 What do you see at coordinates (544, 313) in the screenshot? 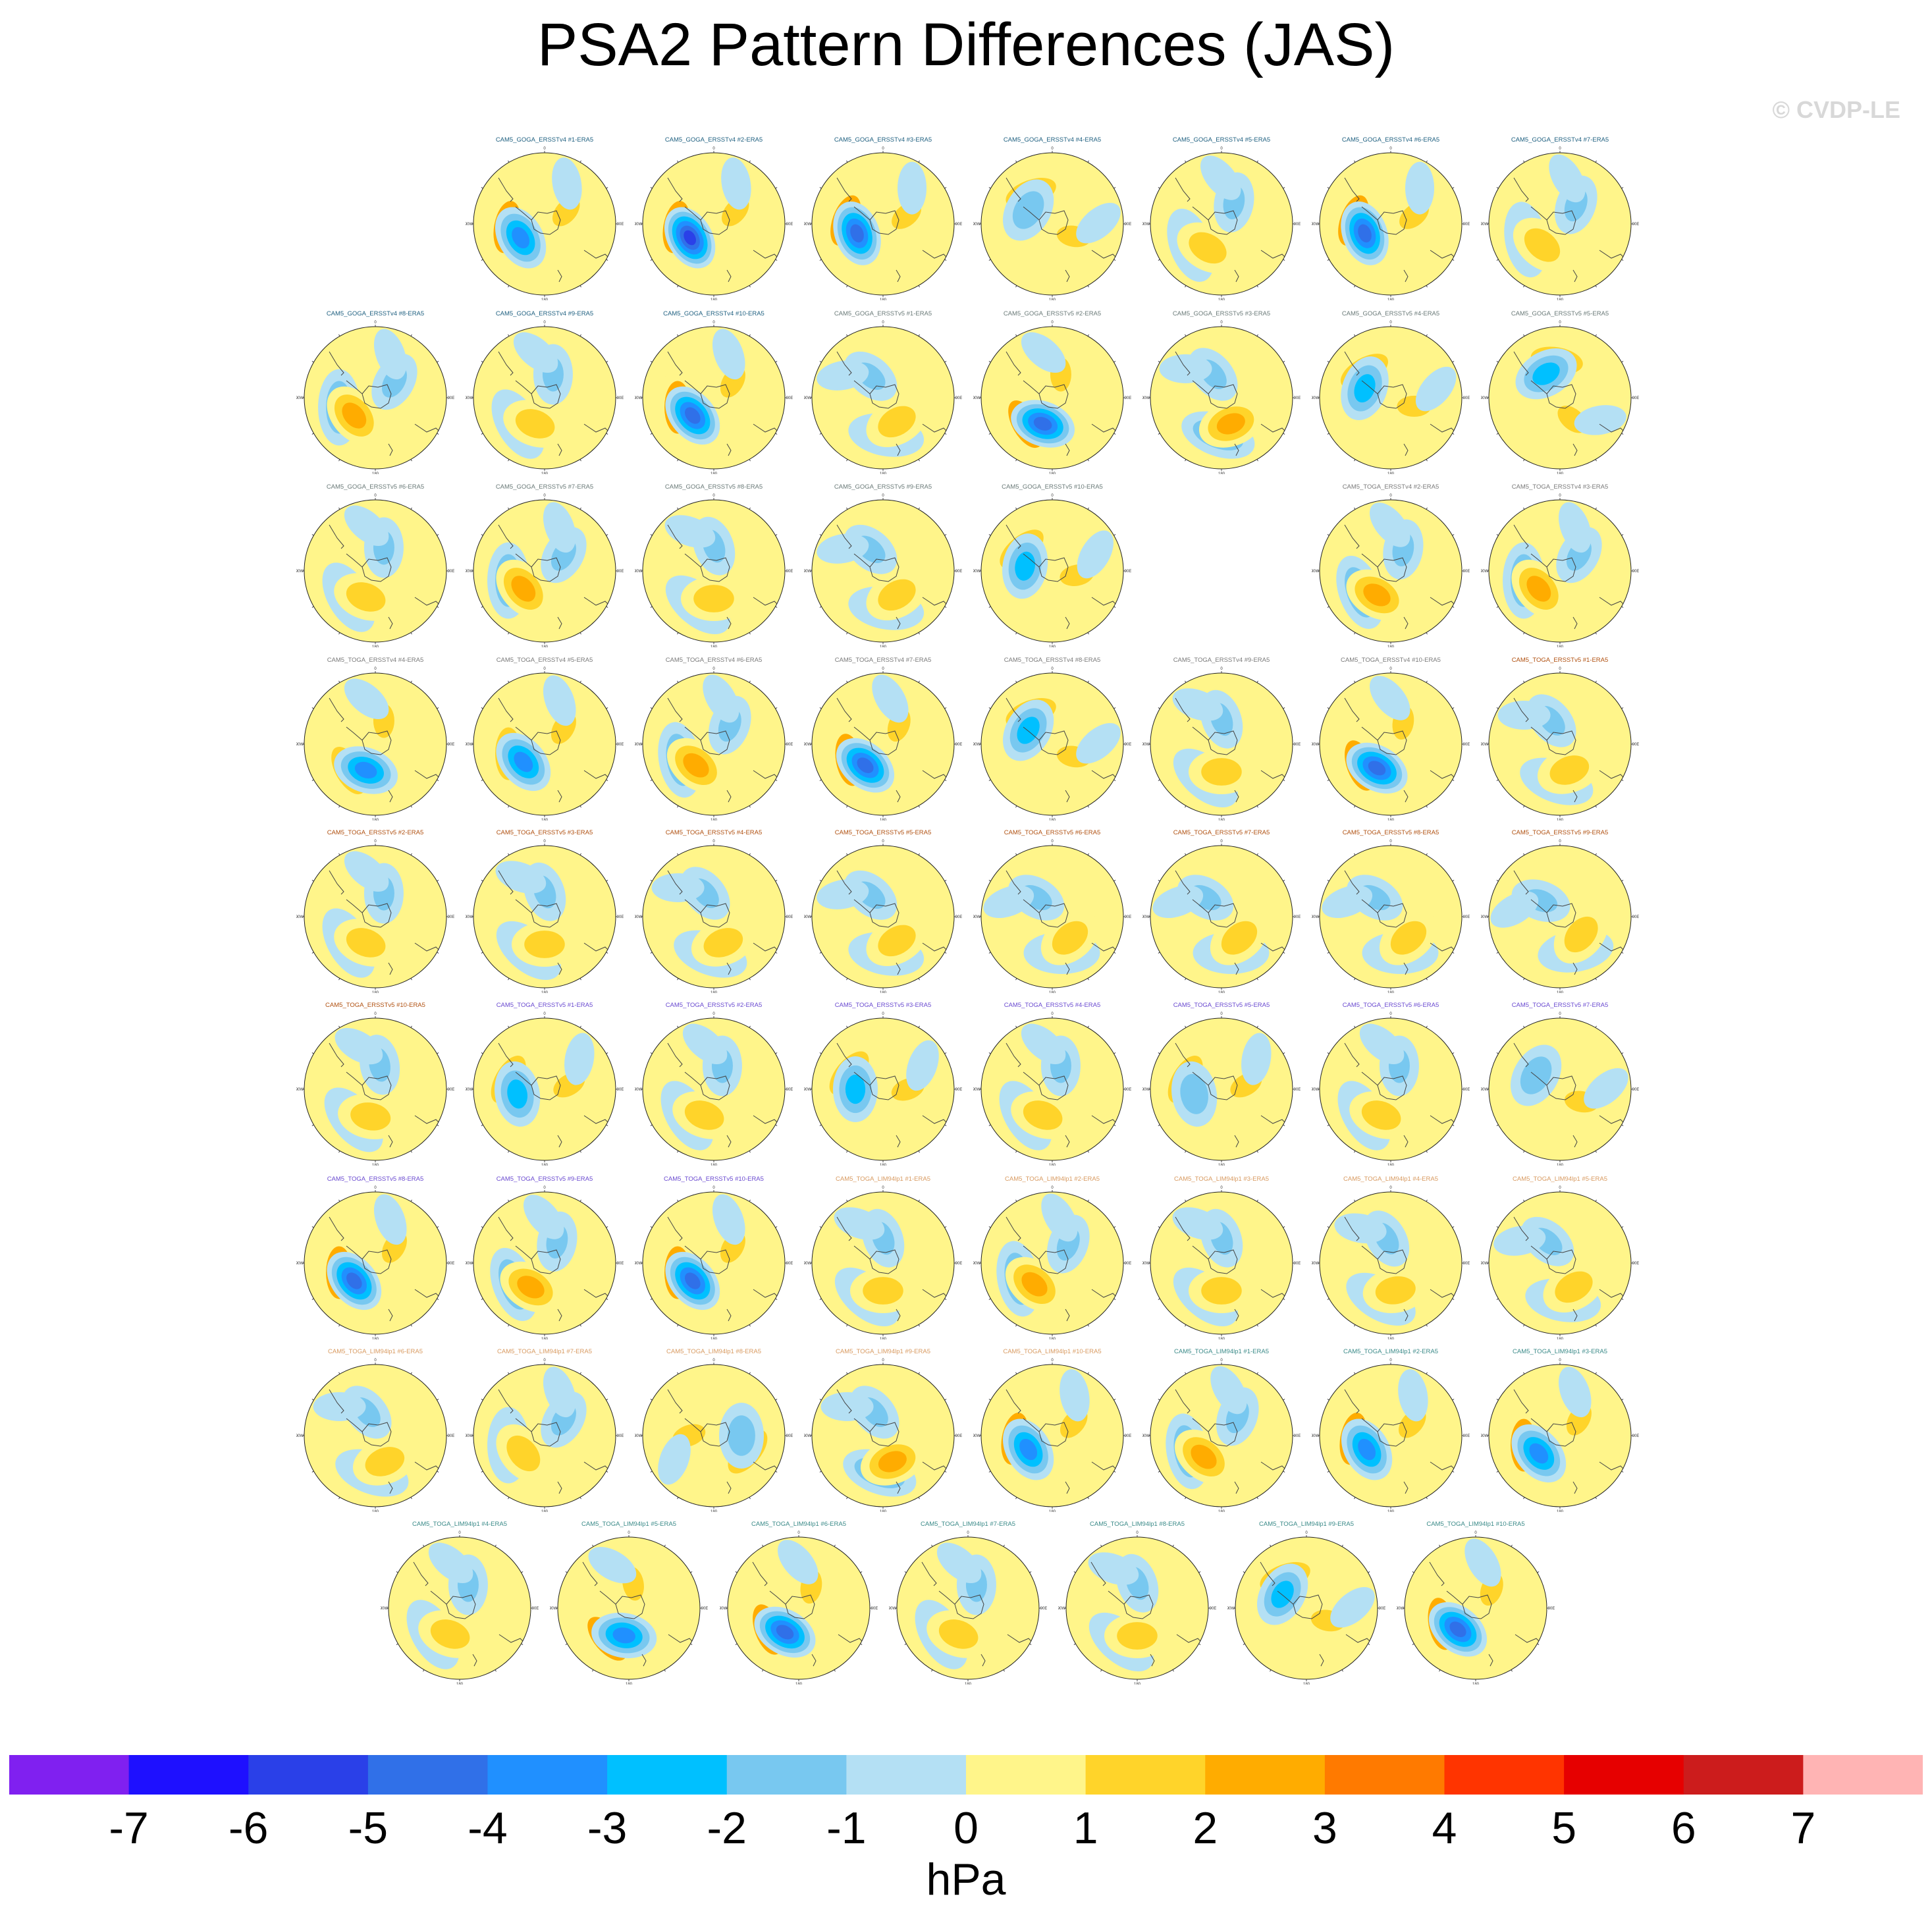
I see `panel-title: CAM5_GOGA_ERSSTv4 #9-ERA5` at bounding box center [544, 313].